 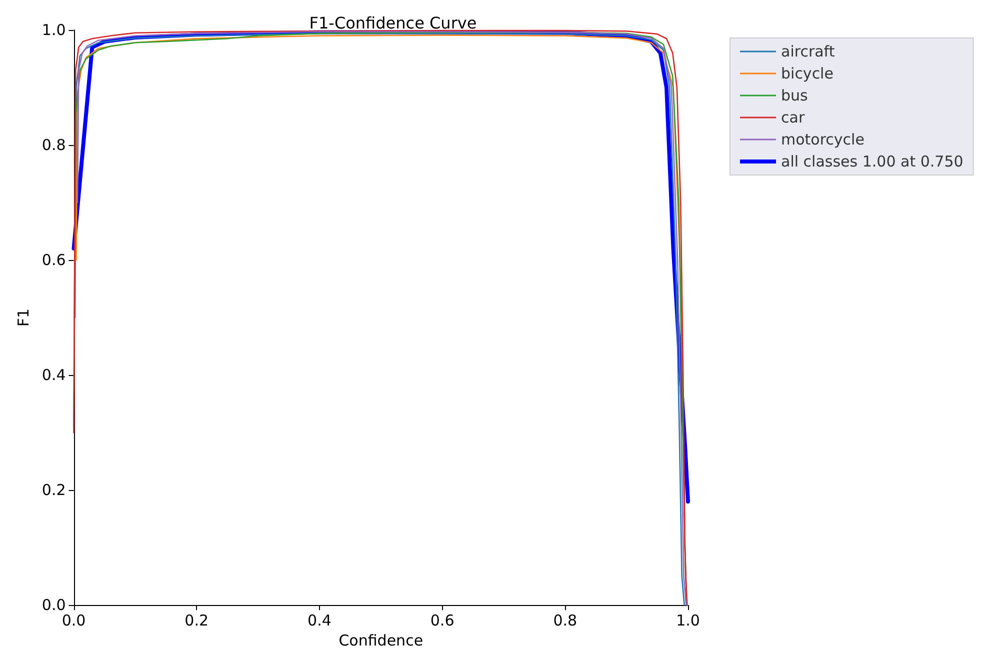 What do you see at coordinates (793, 117) in the screenshot?
I see `legend-label: car` at bounding box center [793, 117].